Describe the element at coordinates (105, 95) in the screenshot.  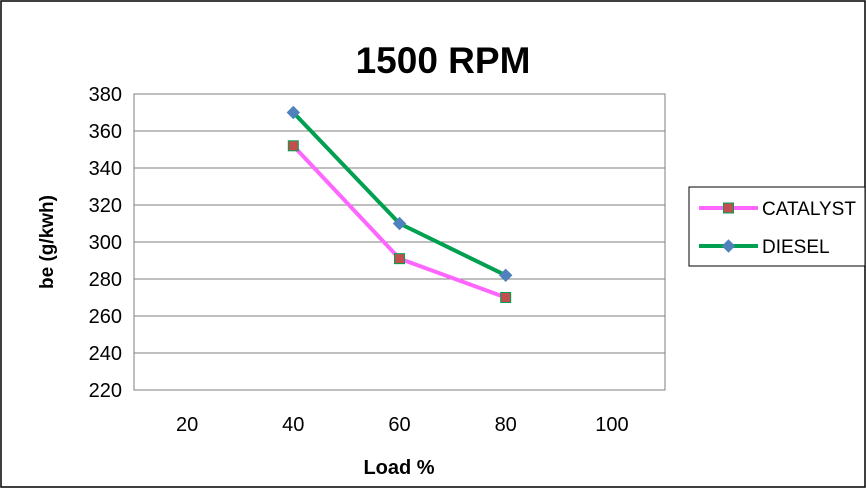
I see `y-tick-label: 380` at that location.